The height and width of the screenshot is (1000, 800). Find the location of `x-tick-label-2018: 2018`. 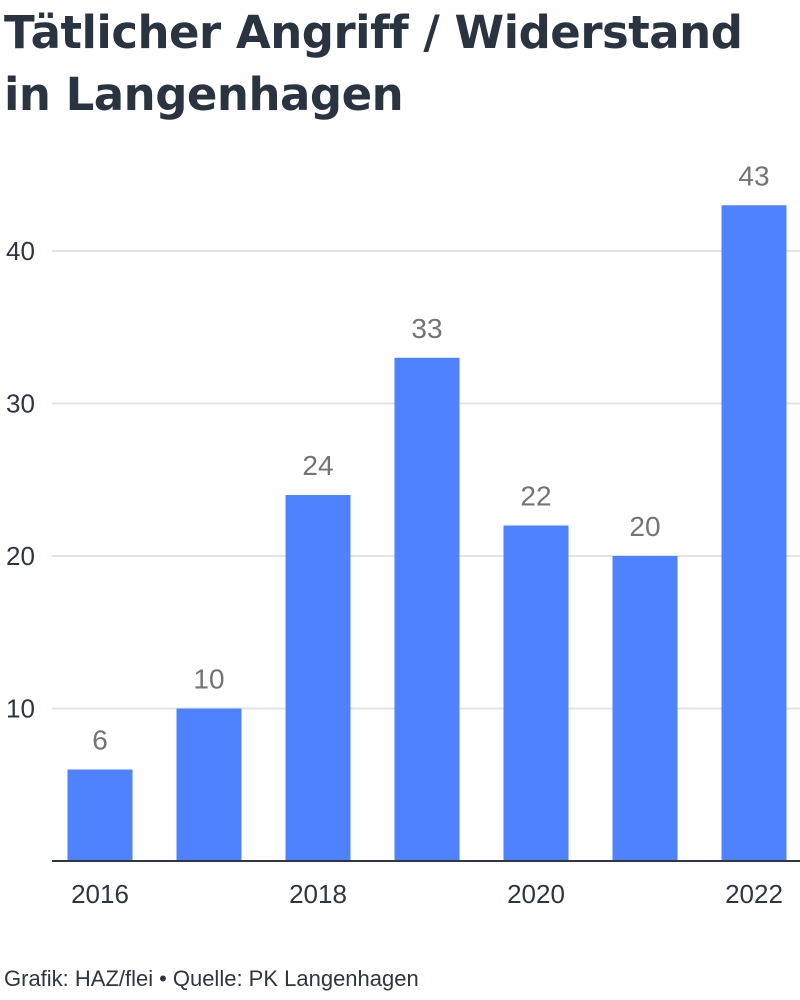

x-tick-label-2018: 2018 is located at coordinates (318, 894).